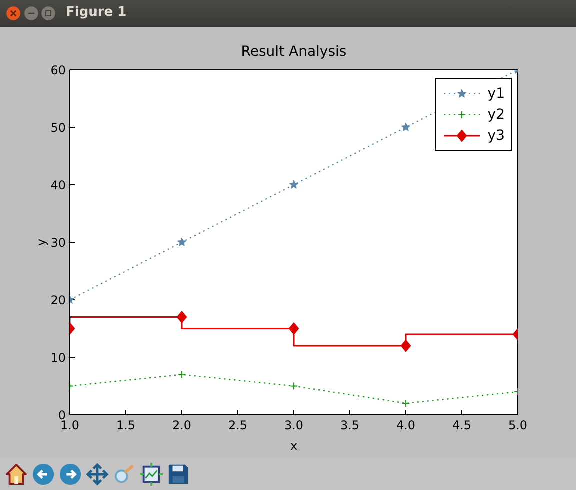 Image resolution: width=576 pixels, height=490 pixels. I want to click on x-tick-label: 1.0, so click(70, 425).